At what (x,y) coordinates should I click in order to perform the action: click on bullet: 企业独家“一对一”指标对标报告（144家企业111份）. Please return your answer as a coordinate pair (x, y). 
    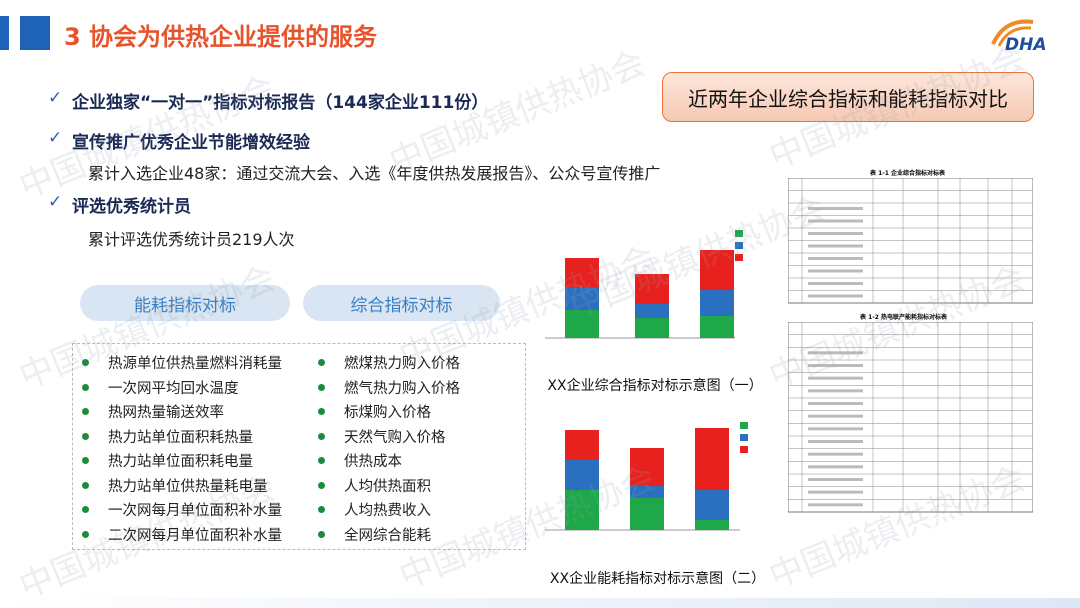
    Looking at the image, I should click on (280, 103).